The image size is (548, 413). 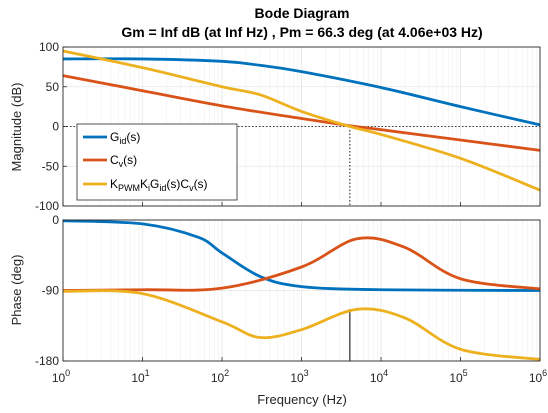 What do you see at coordinates (49, 47) in the screenshot?
I see `y-tick-label: 100` at bounding box center [49, 47].